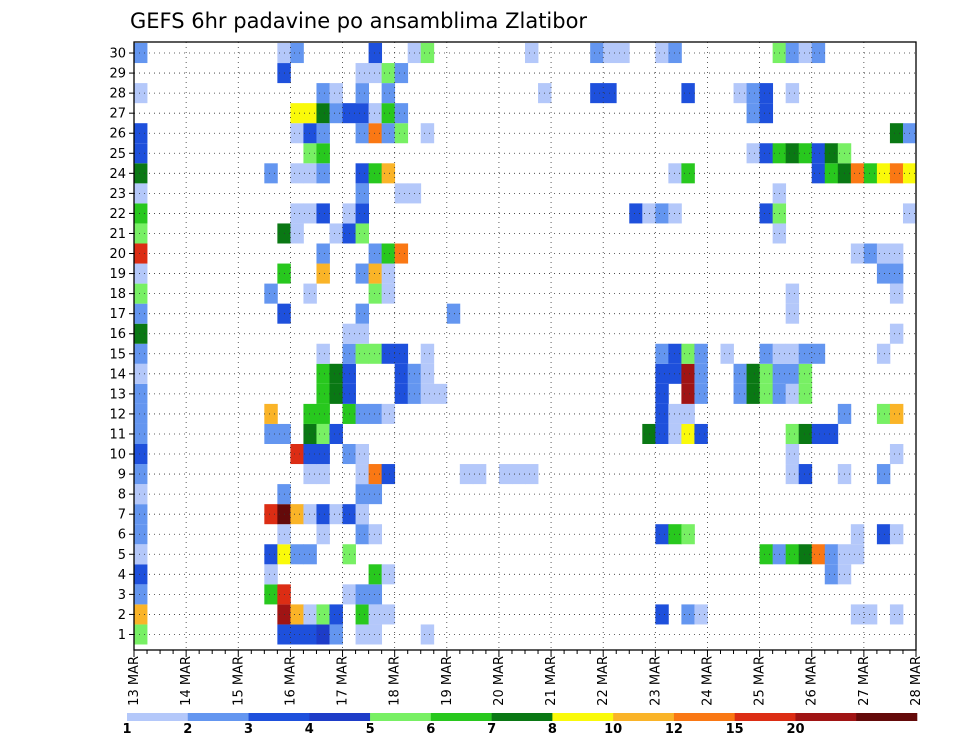 The width and height of the screenshot is (960, 742). I want to click on colorbar-label: 4, so click(309, 729).